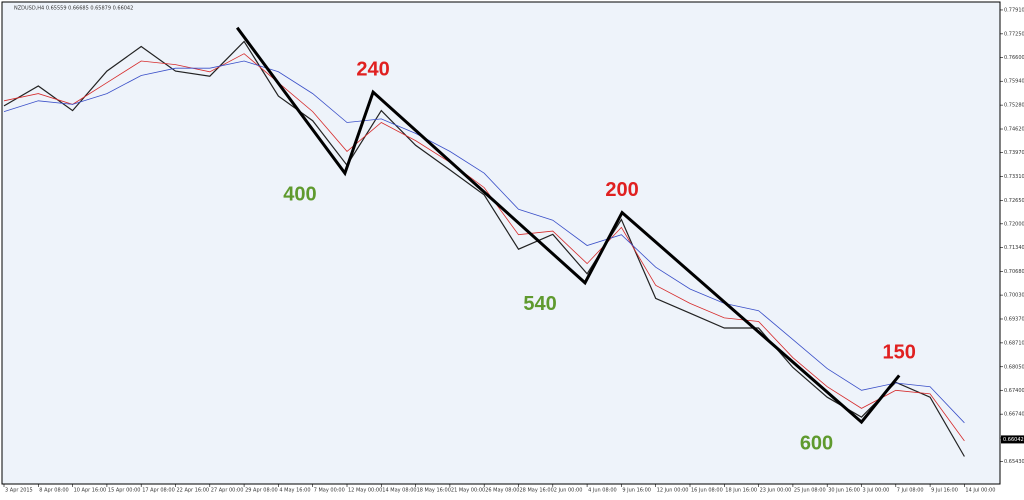 The height and width of the screenshot is (500, 1024). I want to click on swing-annotation: 150, so click(899, 353).